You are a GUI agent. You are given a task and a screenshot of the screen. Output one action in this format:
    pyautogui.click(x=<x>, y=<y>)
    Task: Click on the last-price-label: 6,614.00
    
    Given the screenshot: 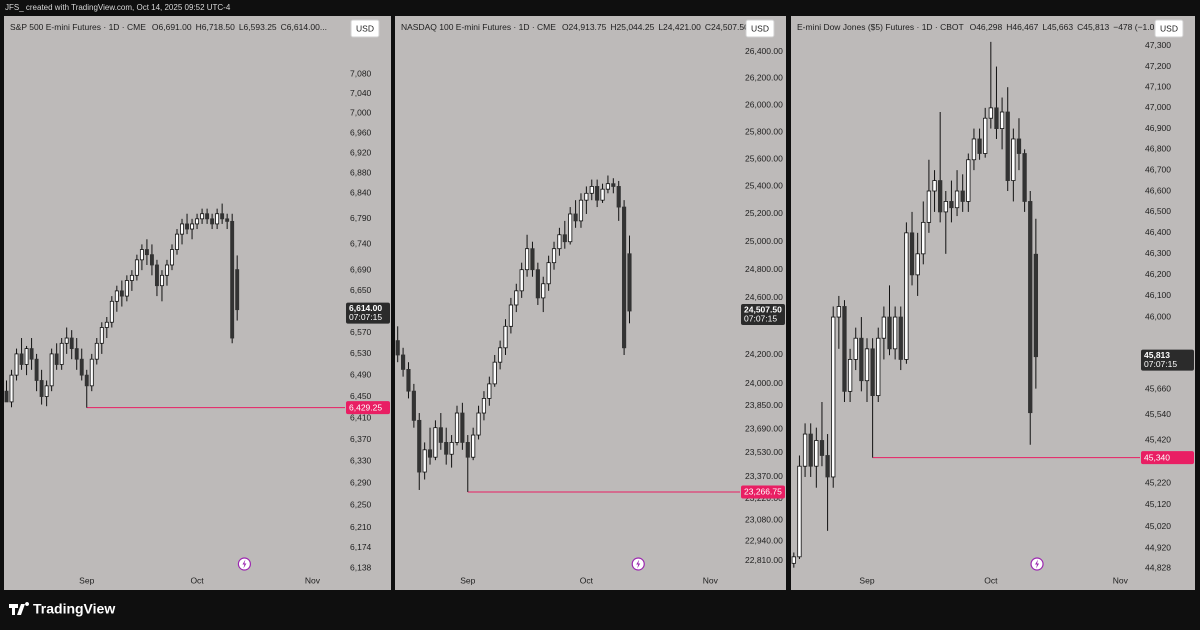 What is the action you would take?
    pyautogui.click(x=365, y=308)
    